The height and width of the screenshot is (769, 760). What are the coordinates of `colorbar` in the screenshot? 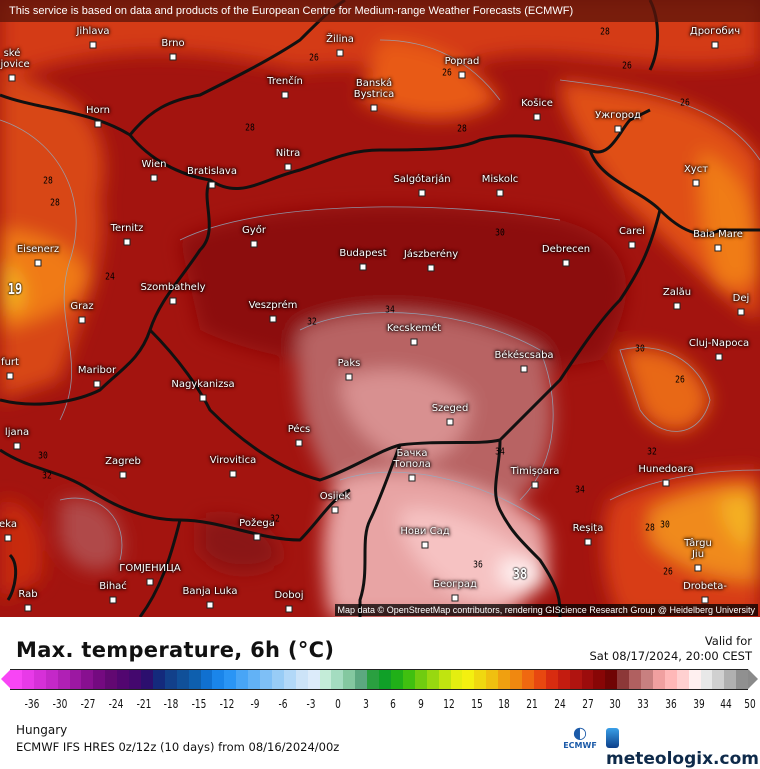 It's located at (379, 679).